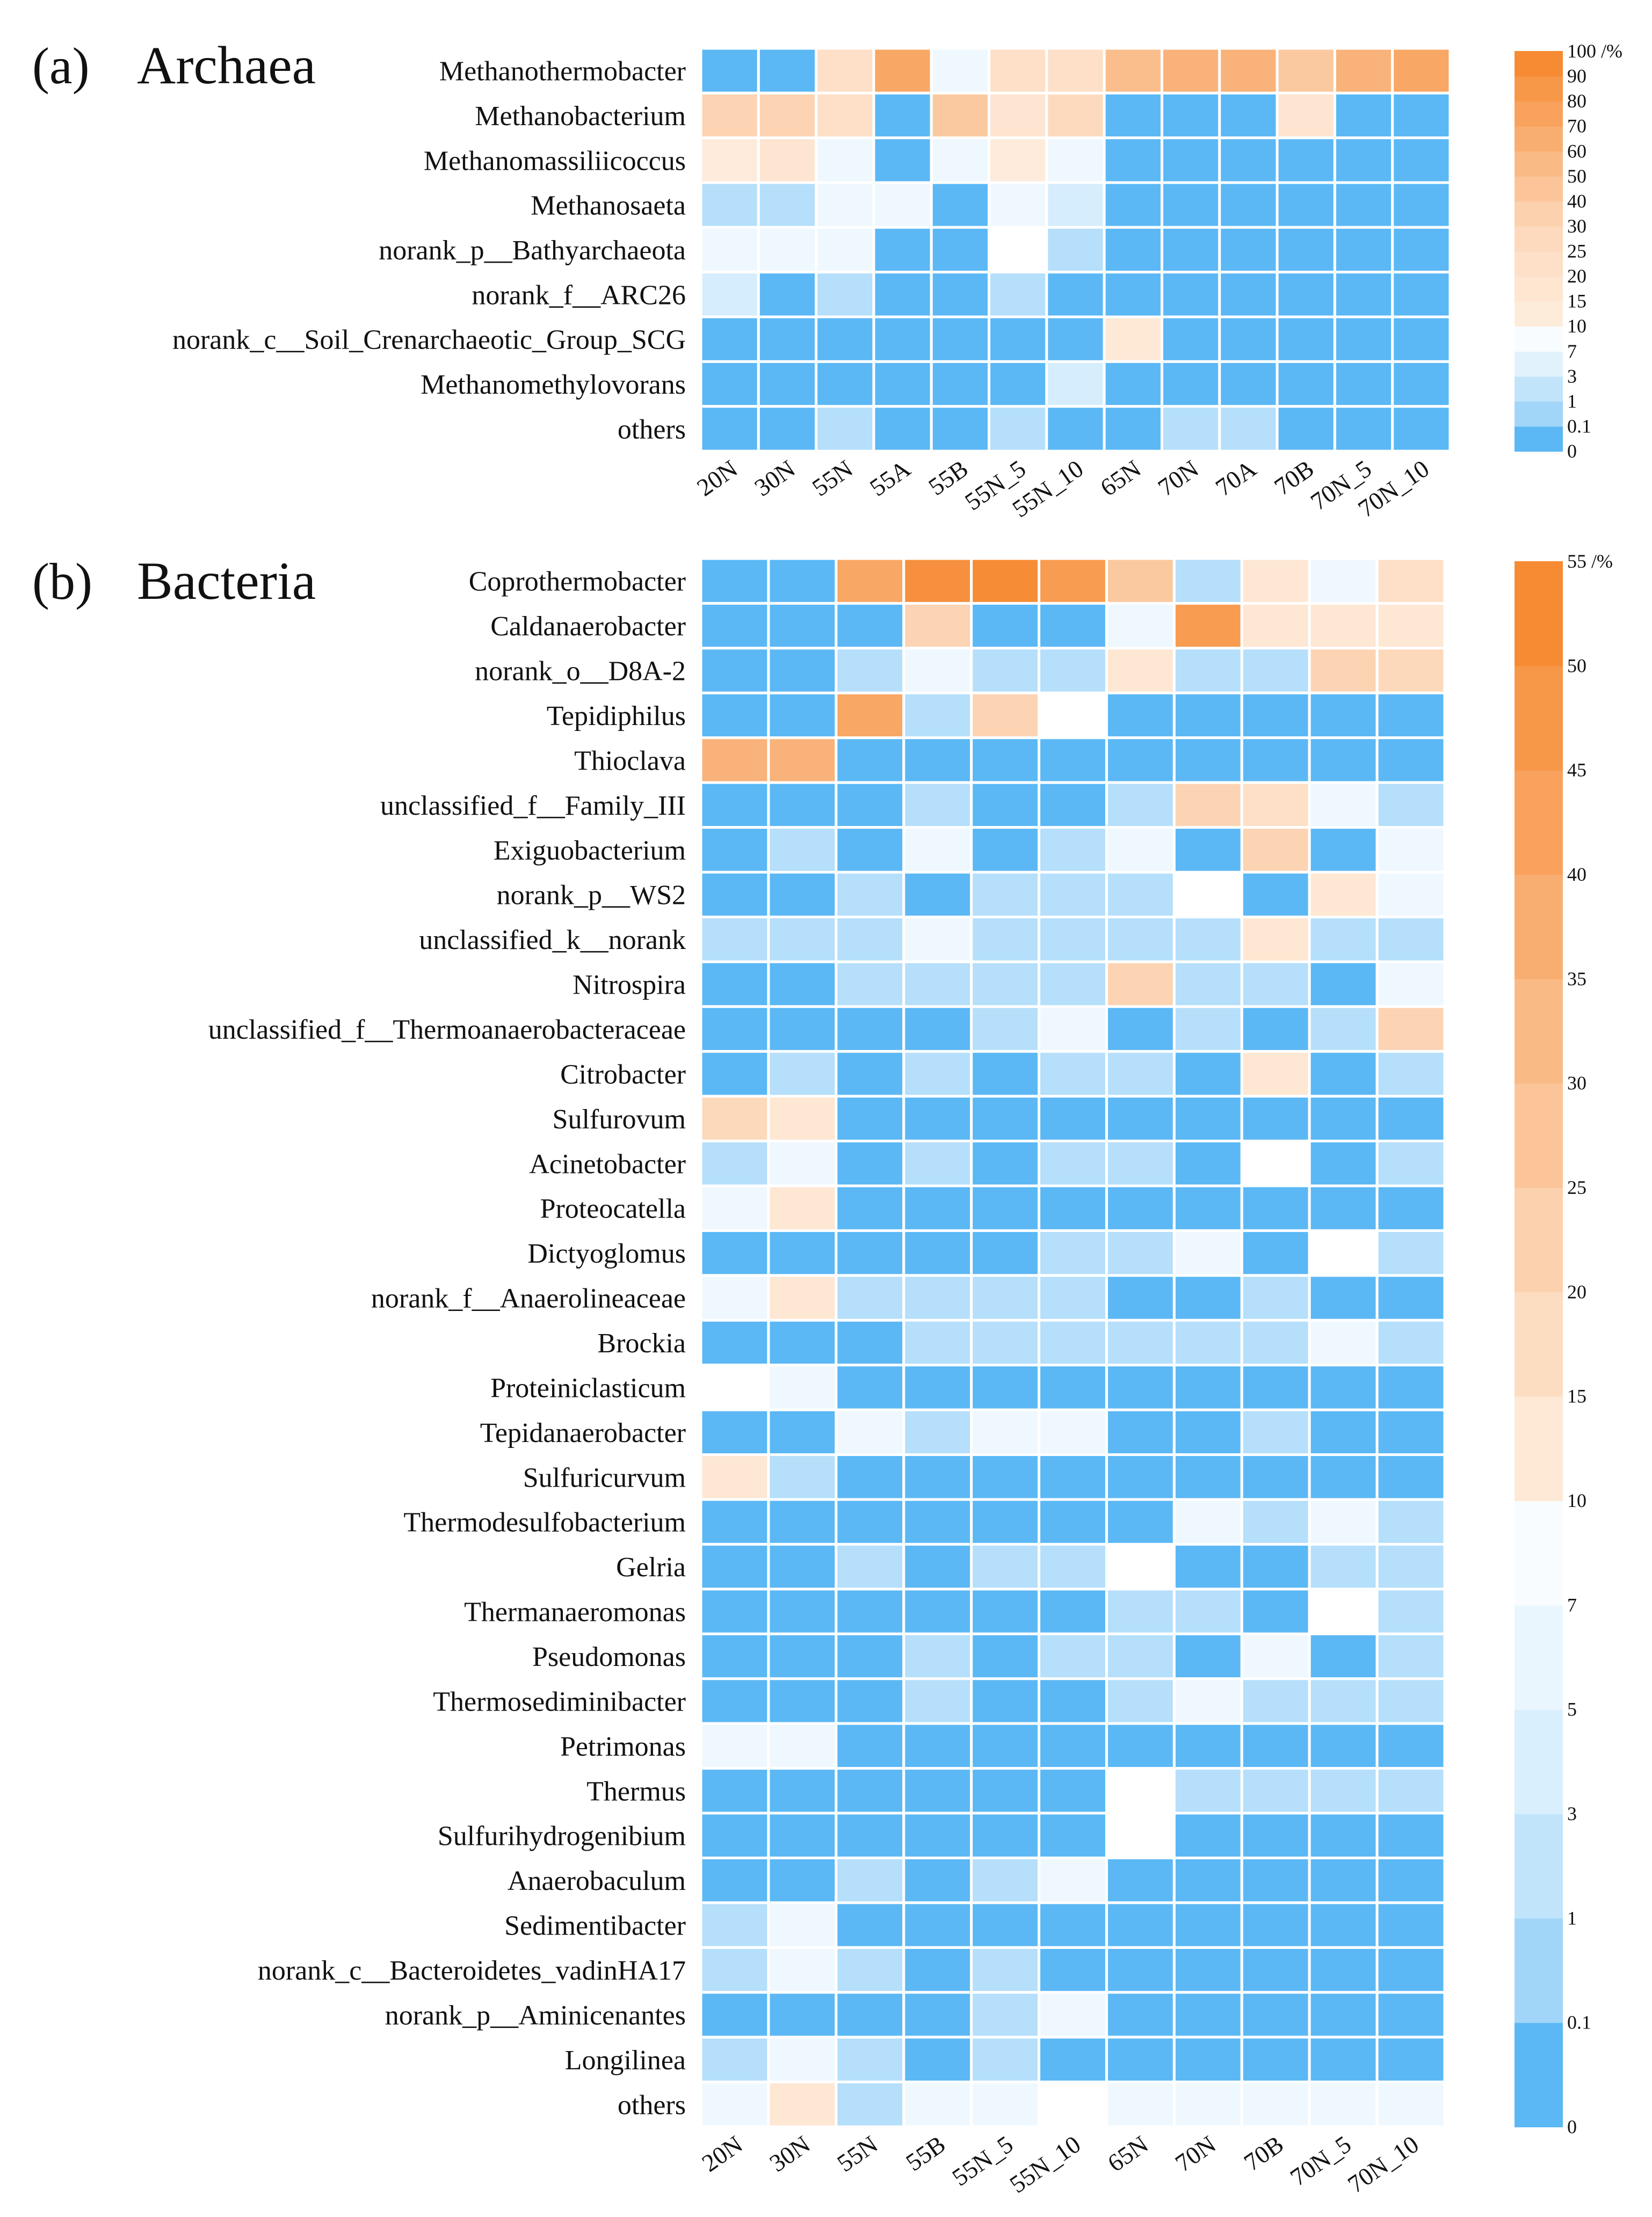 This screenshot has height=2217, width=1652. What do you see at coordinates (623, 1074) in the screenshot?
I see `row-label: Citrobacter` at bounding box center [623, 1074].